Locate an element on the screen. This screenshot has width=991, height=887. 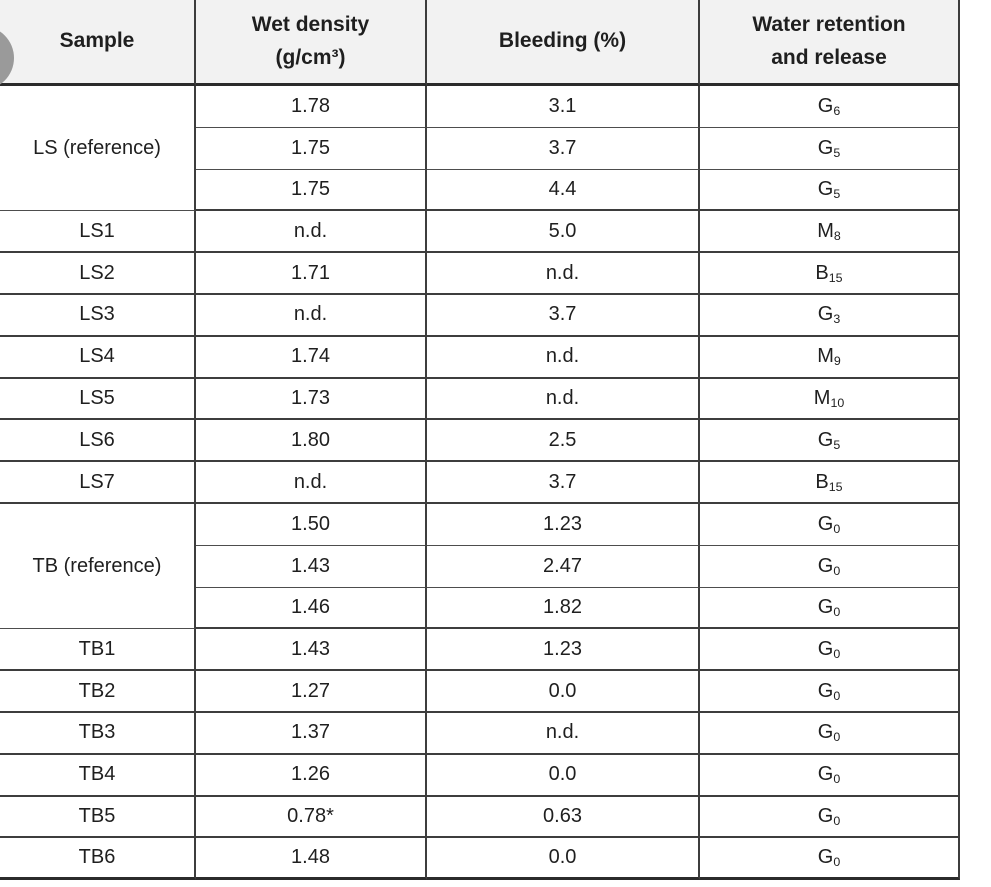
retention-subscript: 5 is located at coordinates (837, 194).